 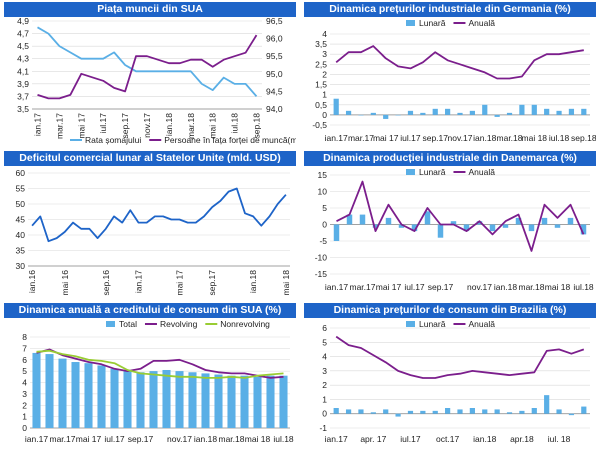 What do you see at coordinates (323, 241) in the screenshot?
I see `y-tick-label: -5` at bounding box center [323, 241].